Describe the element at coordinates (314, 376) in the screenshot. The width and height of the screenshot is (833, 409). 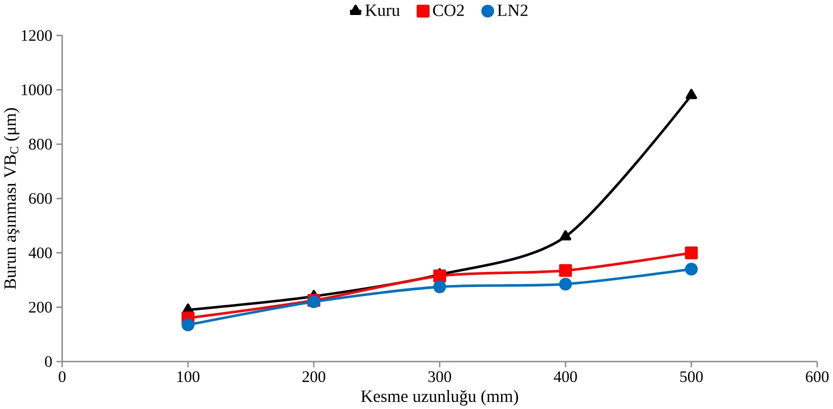
I see `x-tick-label: 200` at that location.